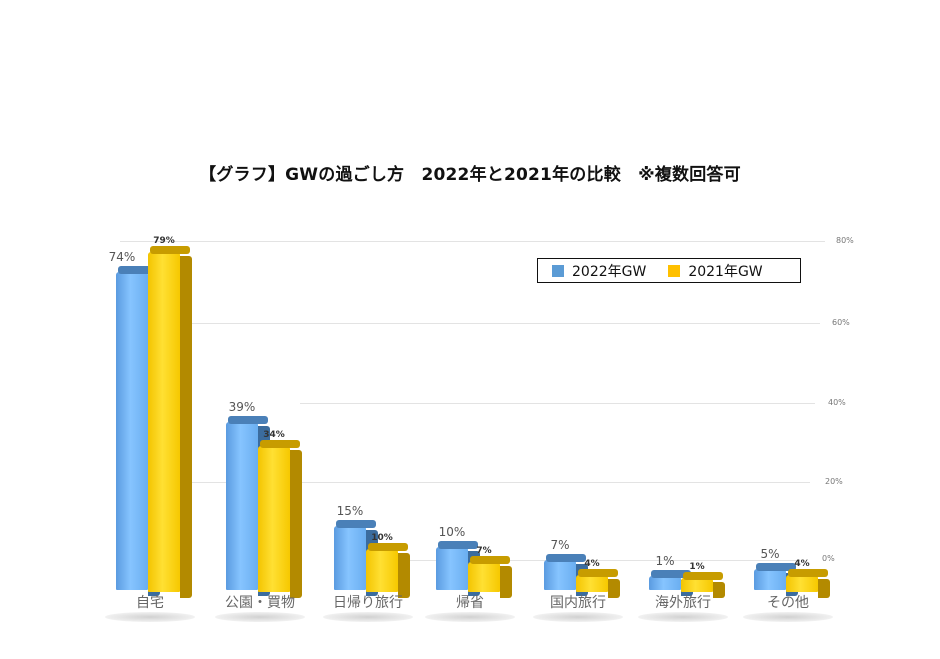  I want to click on legend-label-2022: 2022年GW, so click(609, 271).